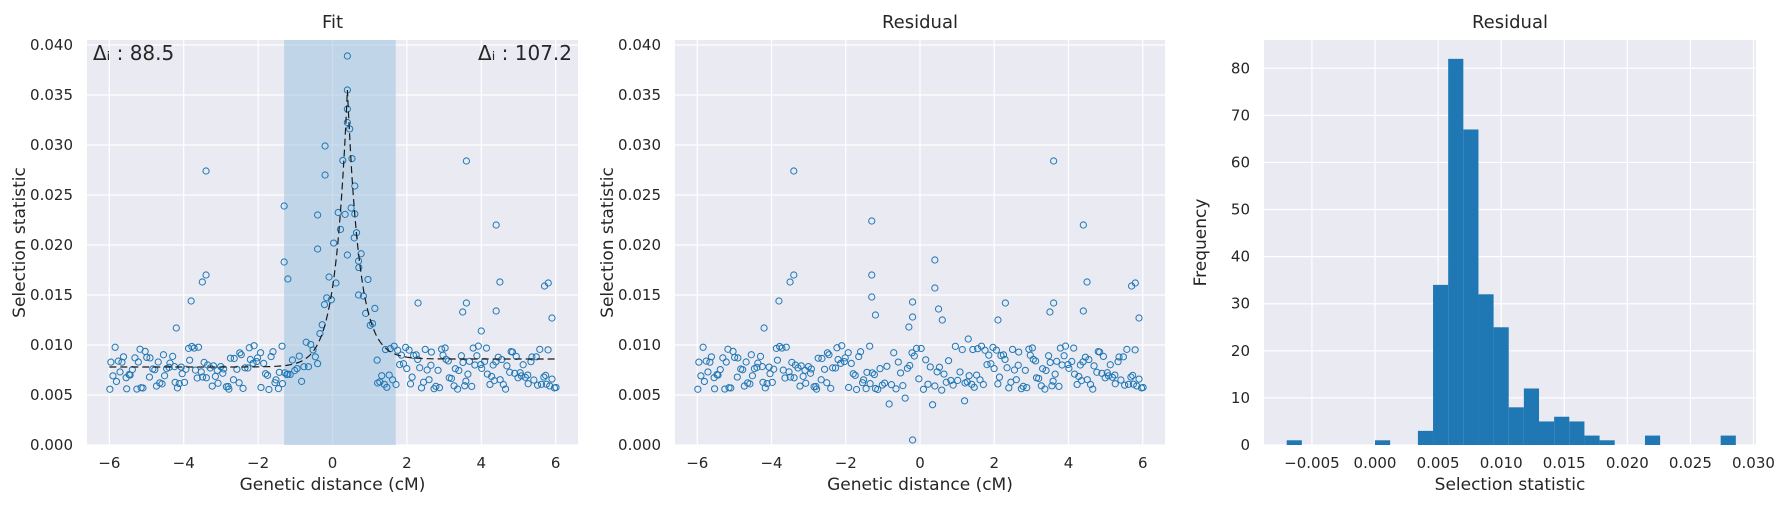 This screenshot has width=1783, height=512. What do you see at coordinates (1312, 463) in the screenshot?
I see `x-tick-label: −0.005` at bounding box center [1312, 463].